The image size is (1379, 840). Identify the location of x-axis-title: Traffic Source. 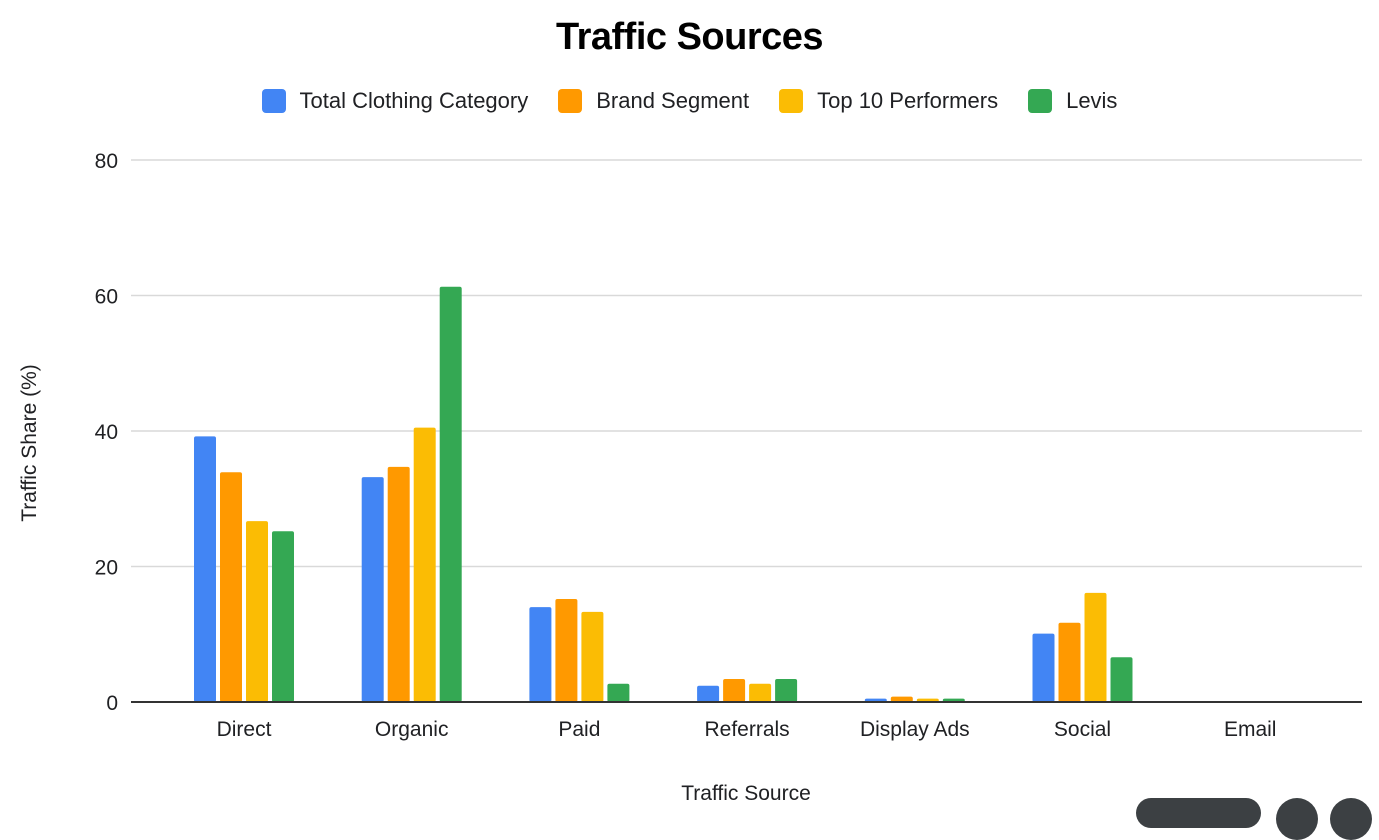
(746, 793).